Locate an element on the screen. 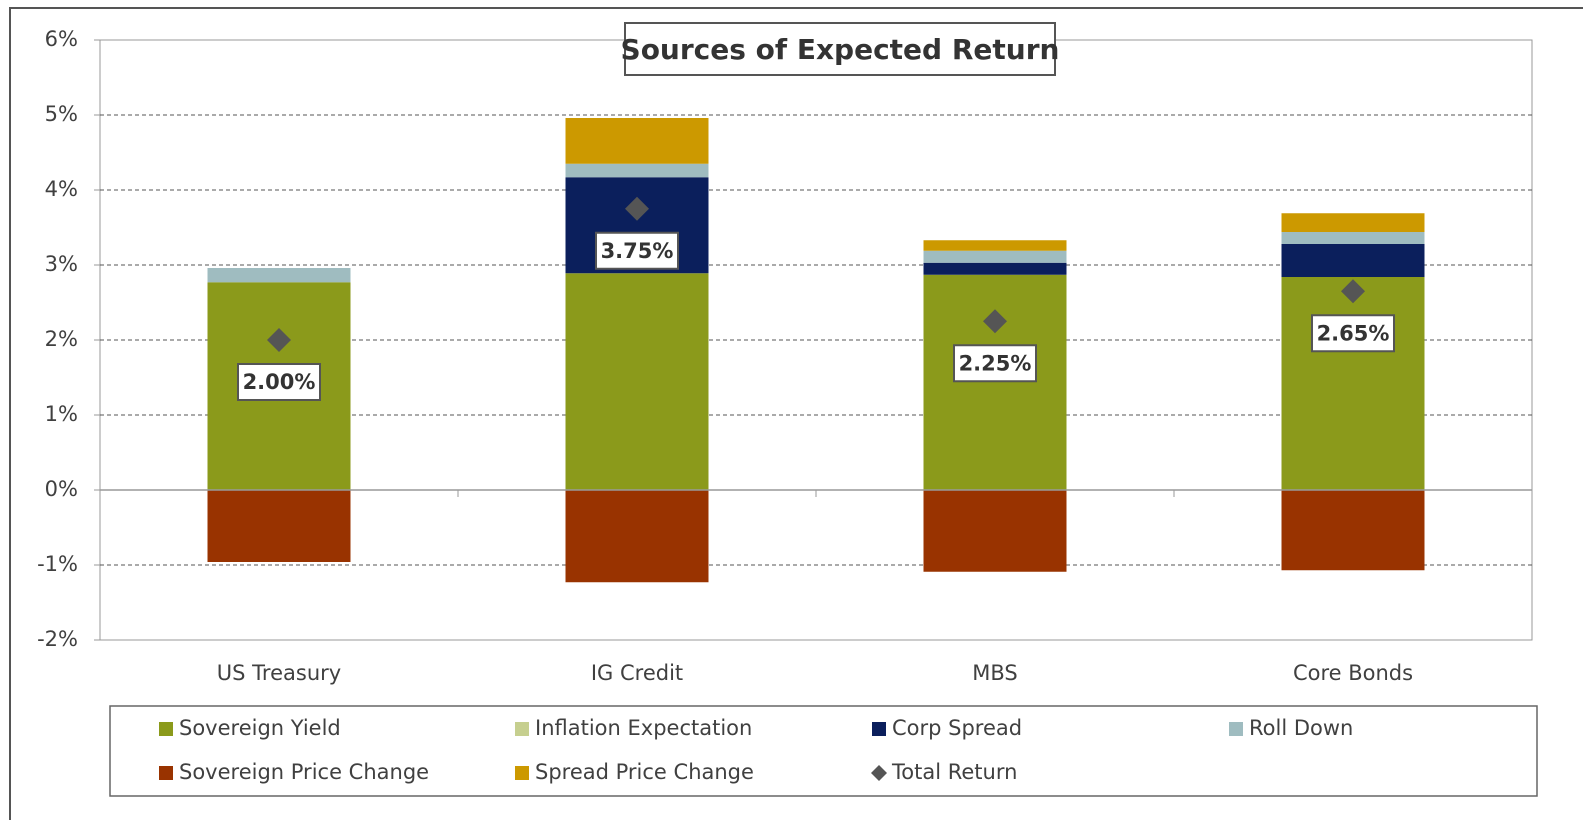 The width and height of the screenshot is (1583, 820). legend-label: Corp Spread is located at coordinates (957, 728).